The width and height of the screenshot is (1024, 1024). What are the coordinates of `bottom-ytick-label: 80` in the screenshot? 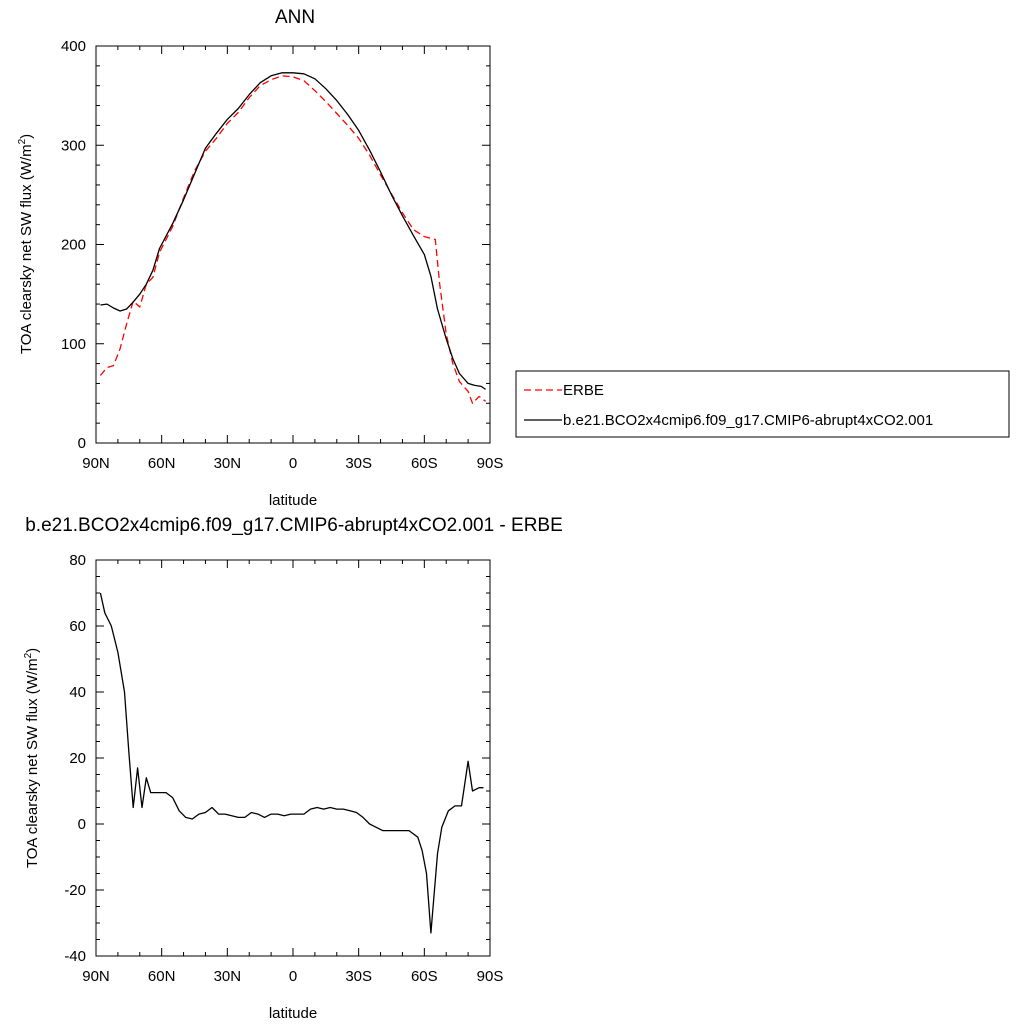 It's located at (77, 560).